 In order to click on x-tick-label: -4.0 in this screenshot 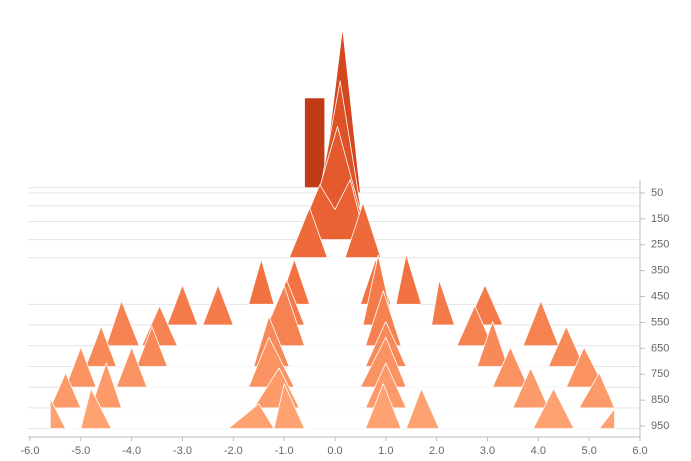, I will do `click(131, 451)`.